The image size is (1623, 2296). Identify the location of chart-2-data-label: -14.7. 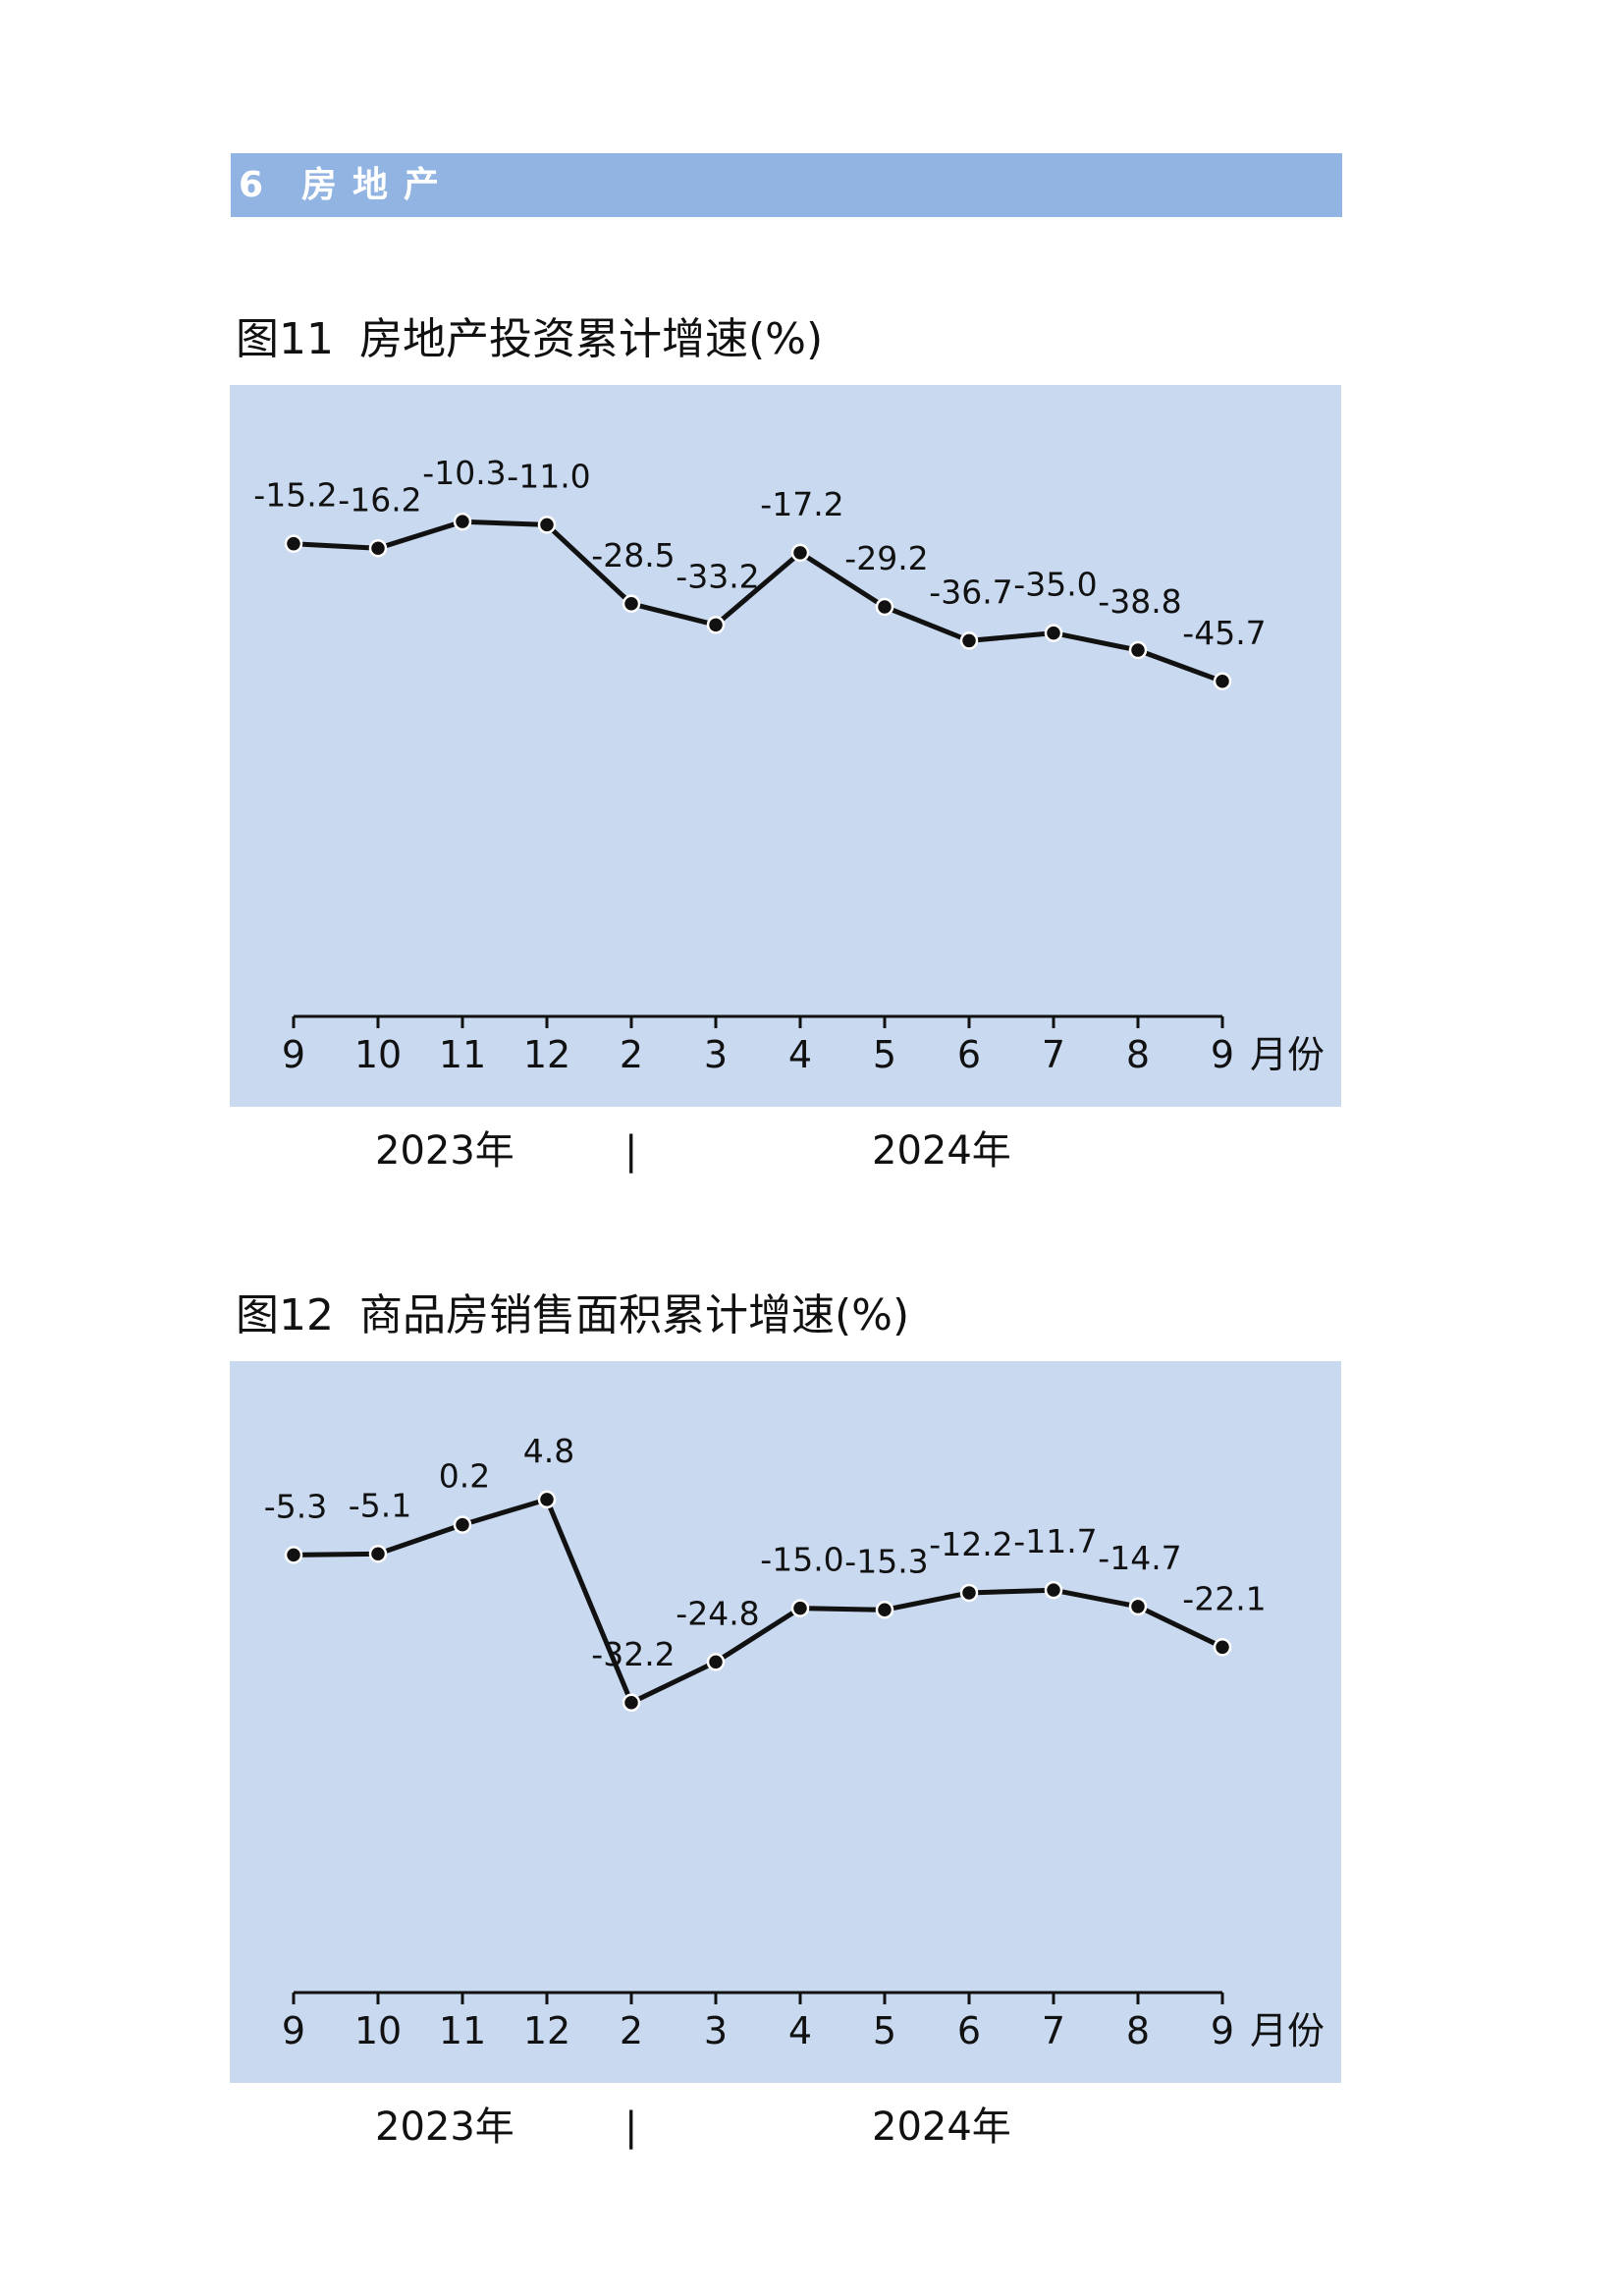
(1139, 1558).